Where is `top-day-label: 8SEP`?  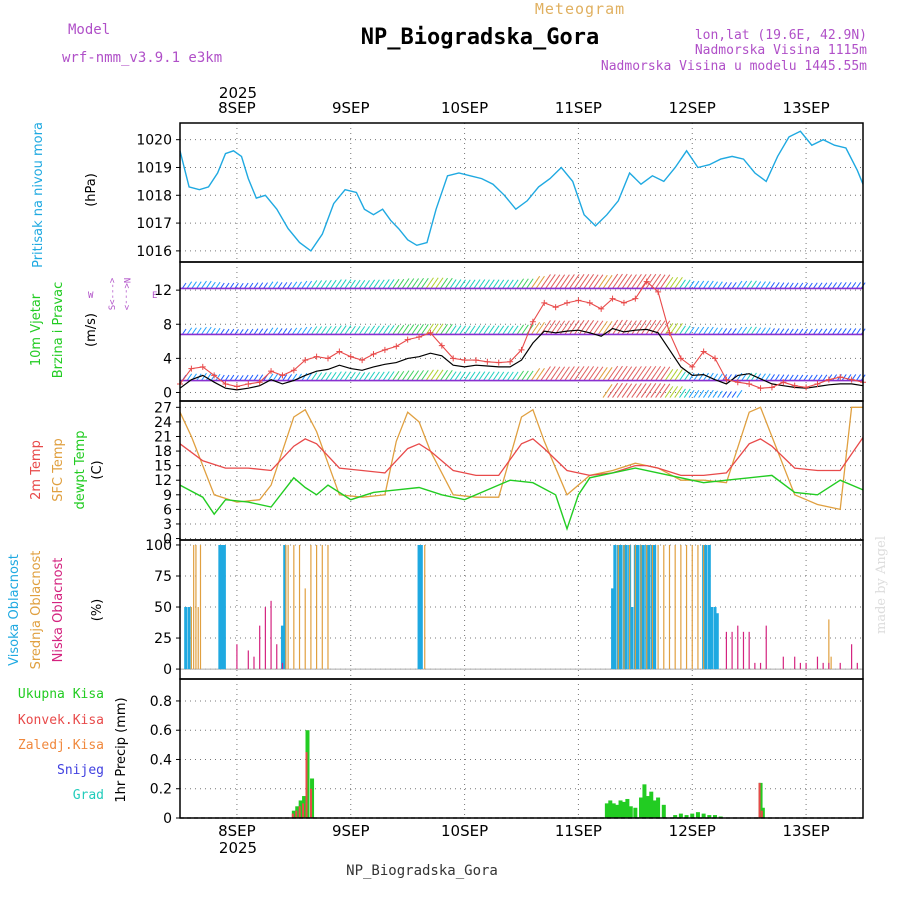
top-day-label: 8SEP is located at coordinates (237, 108).